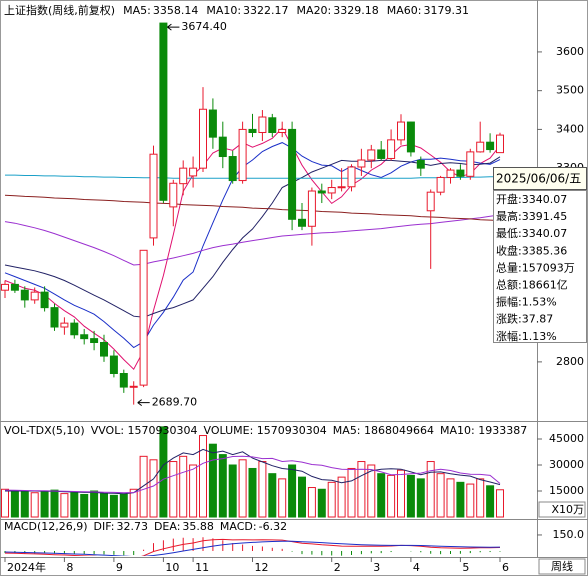 The width and height of the screenshot is (588, 576). What do you see at coordinates (376, 567) in the screenshot?
I see `x-tick-label: 3` at bounding box center [376, 567].